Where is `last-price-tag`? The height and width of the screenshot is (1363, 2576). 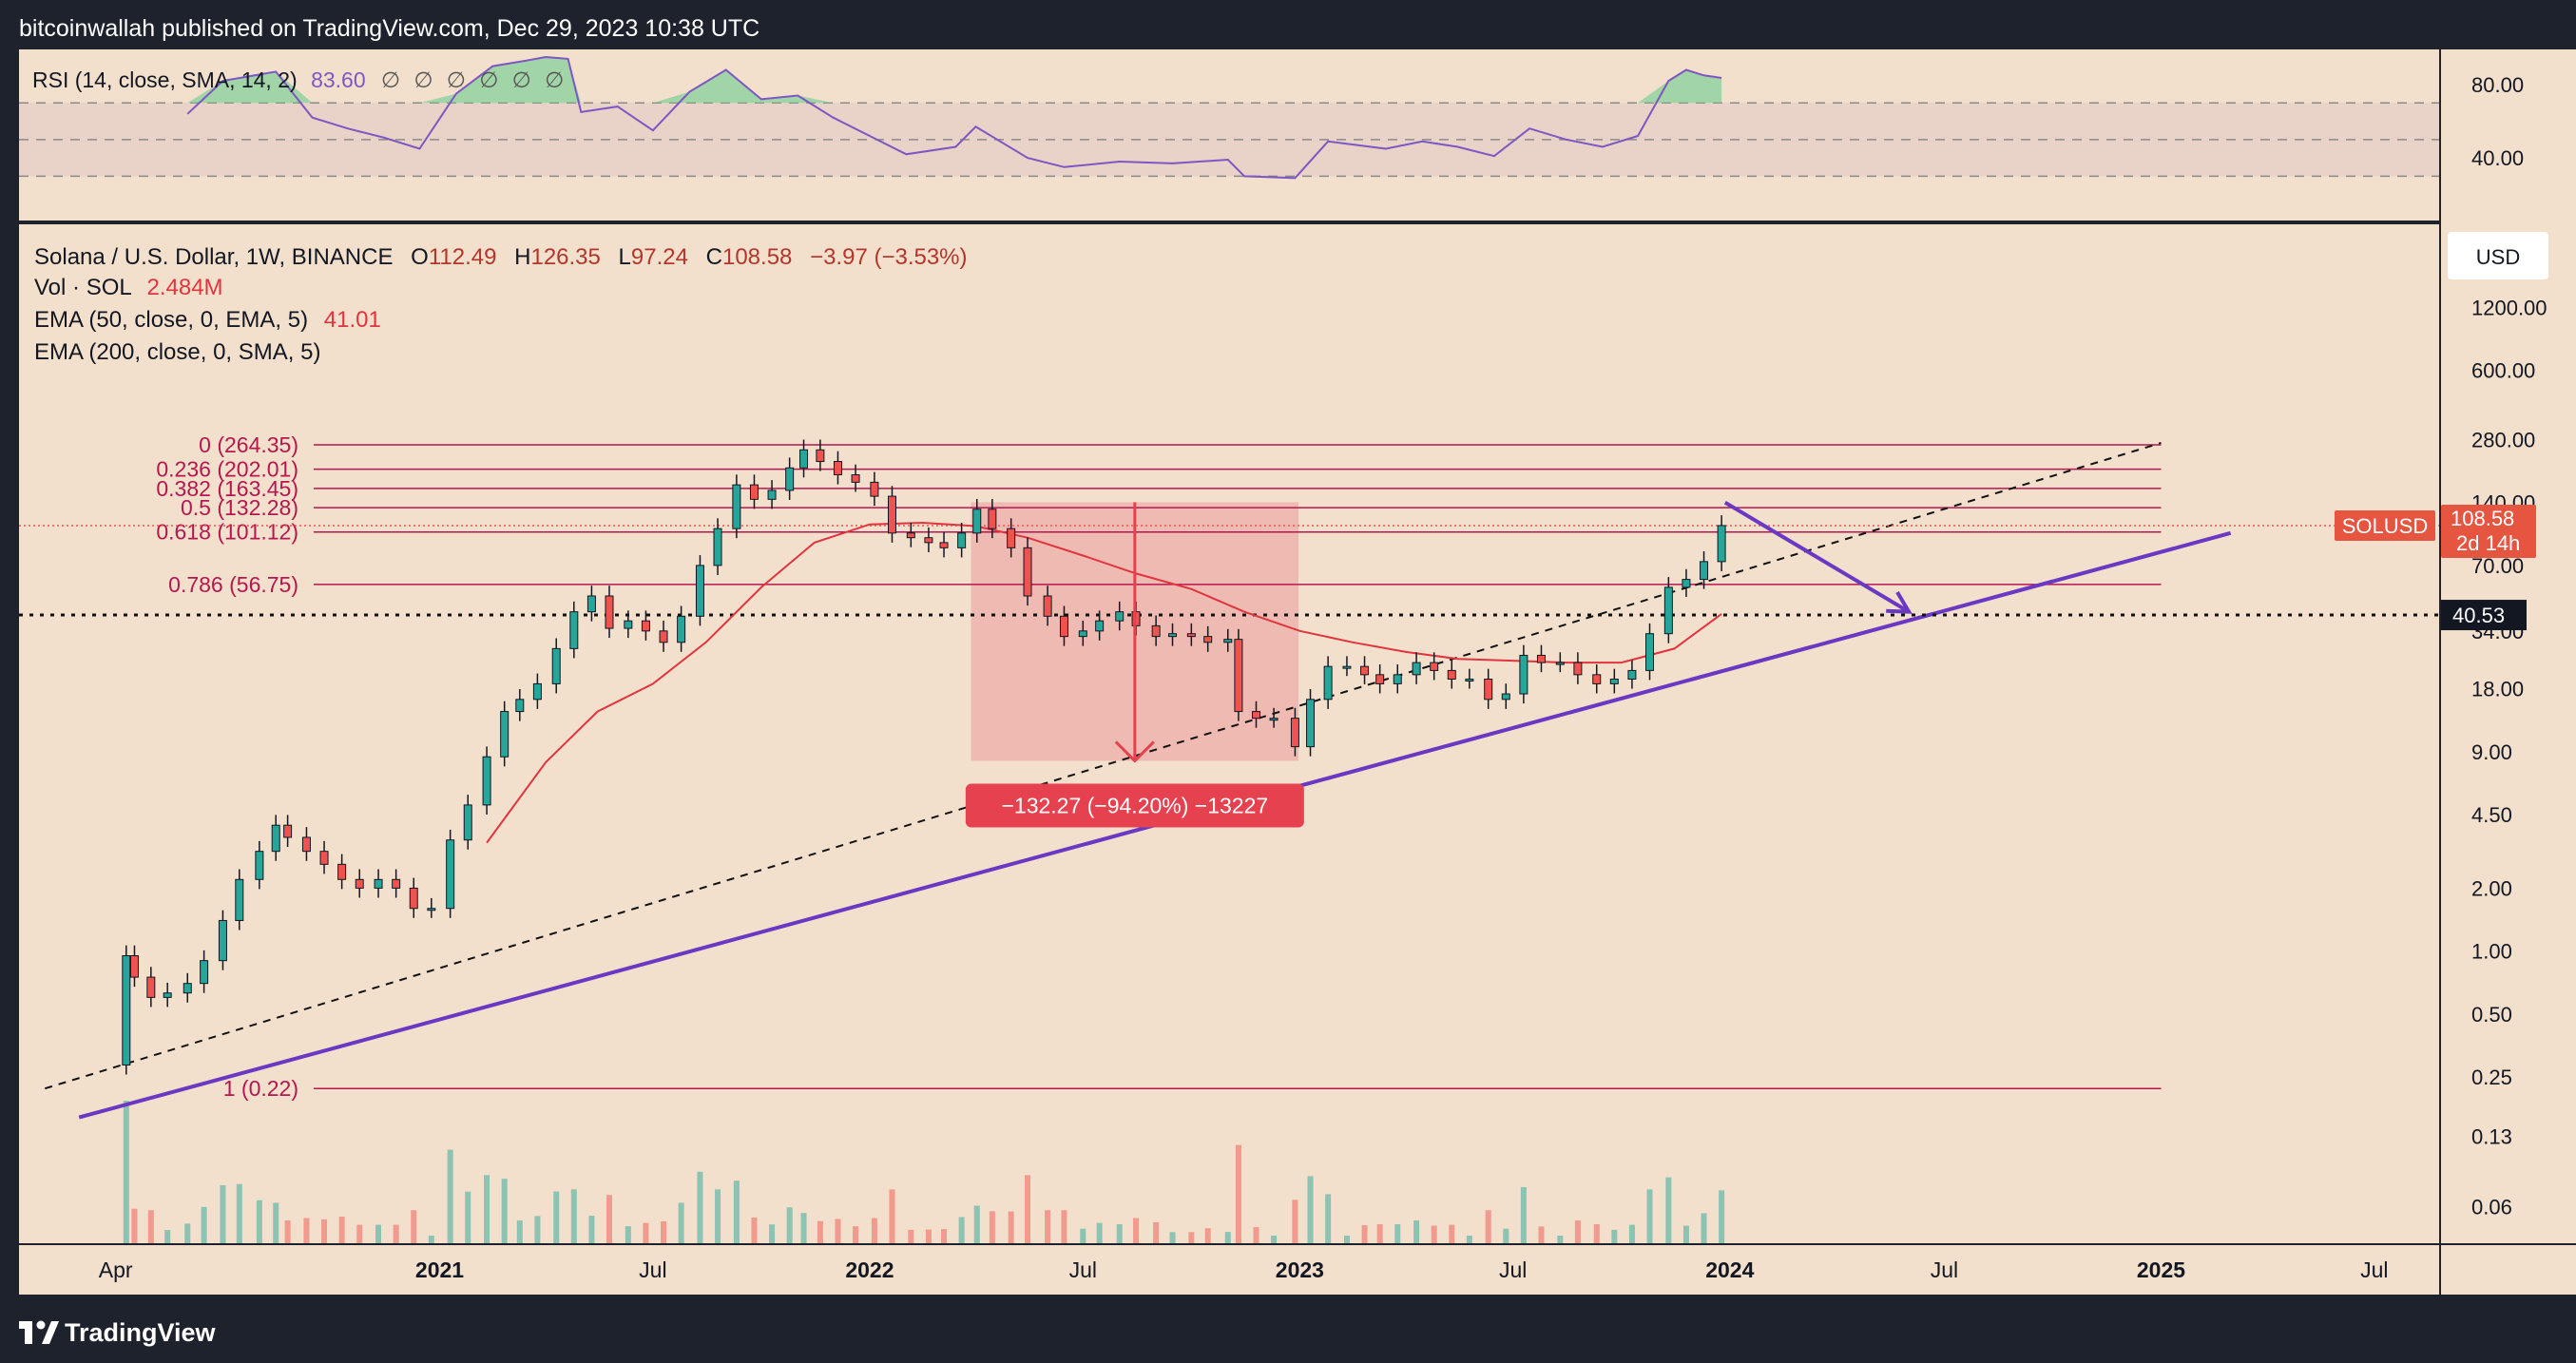 last-price-tag is located at coordinates (2488, 531).